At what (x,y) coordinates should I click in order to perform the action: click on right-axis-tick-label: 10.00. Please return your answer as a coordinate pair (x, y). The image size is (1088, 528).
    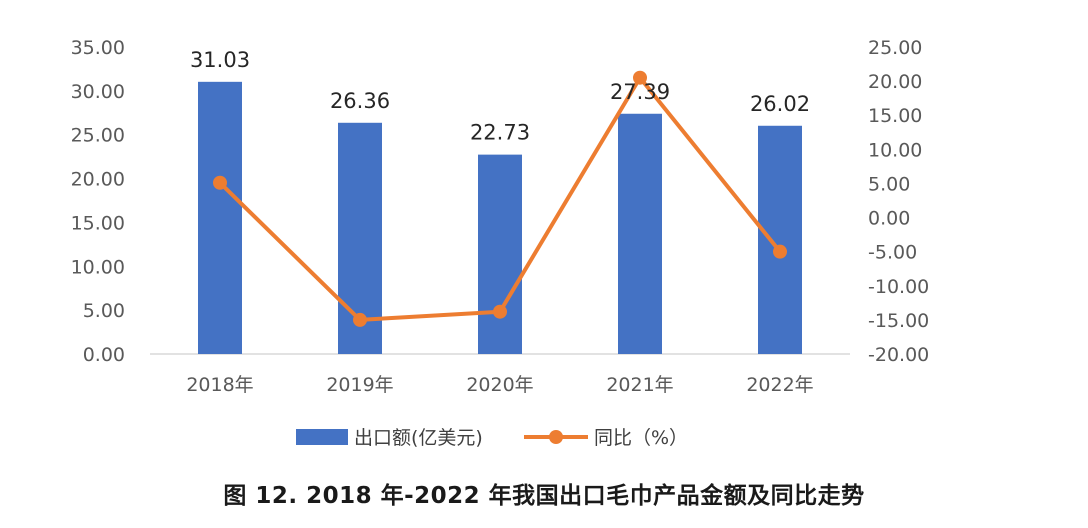
    Looking at the image, I should click on (895, 150).